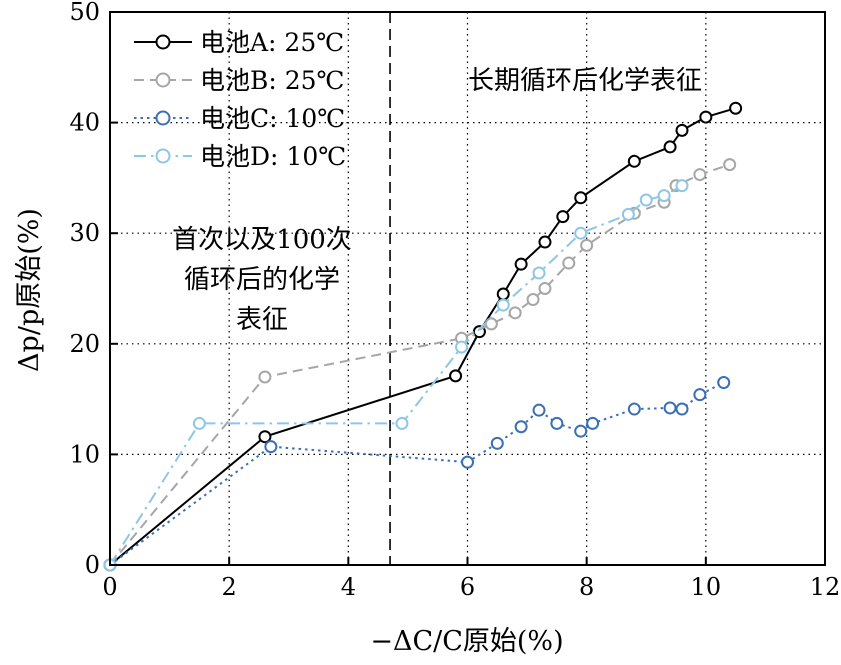 This screenshot has width=841, height=665. What do you see at coordinates (163, 80) in the screenshot?
I see `legend-marker-b` at bounding box center [163, 80].